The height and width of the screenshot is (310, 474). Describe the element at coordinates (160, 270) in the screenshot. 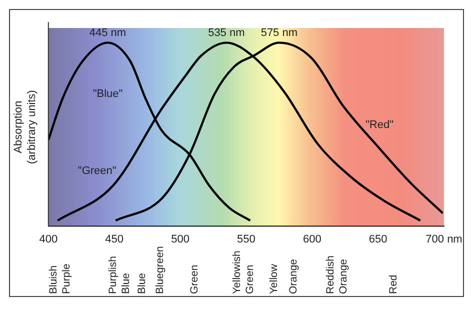

I see `text: Bluegreen` at that location.